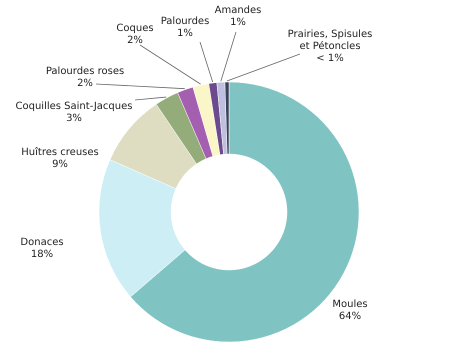 The width and height of the screenshot is (458, 350). Describe the element at coordinates (350, 304) in the screenshot. I see `slice-label: Moules` at that location.